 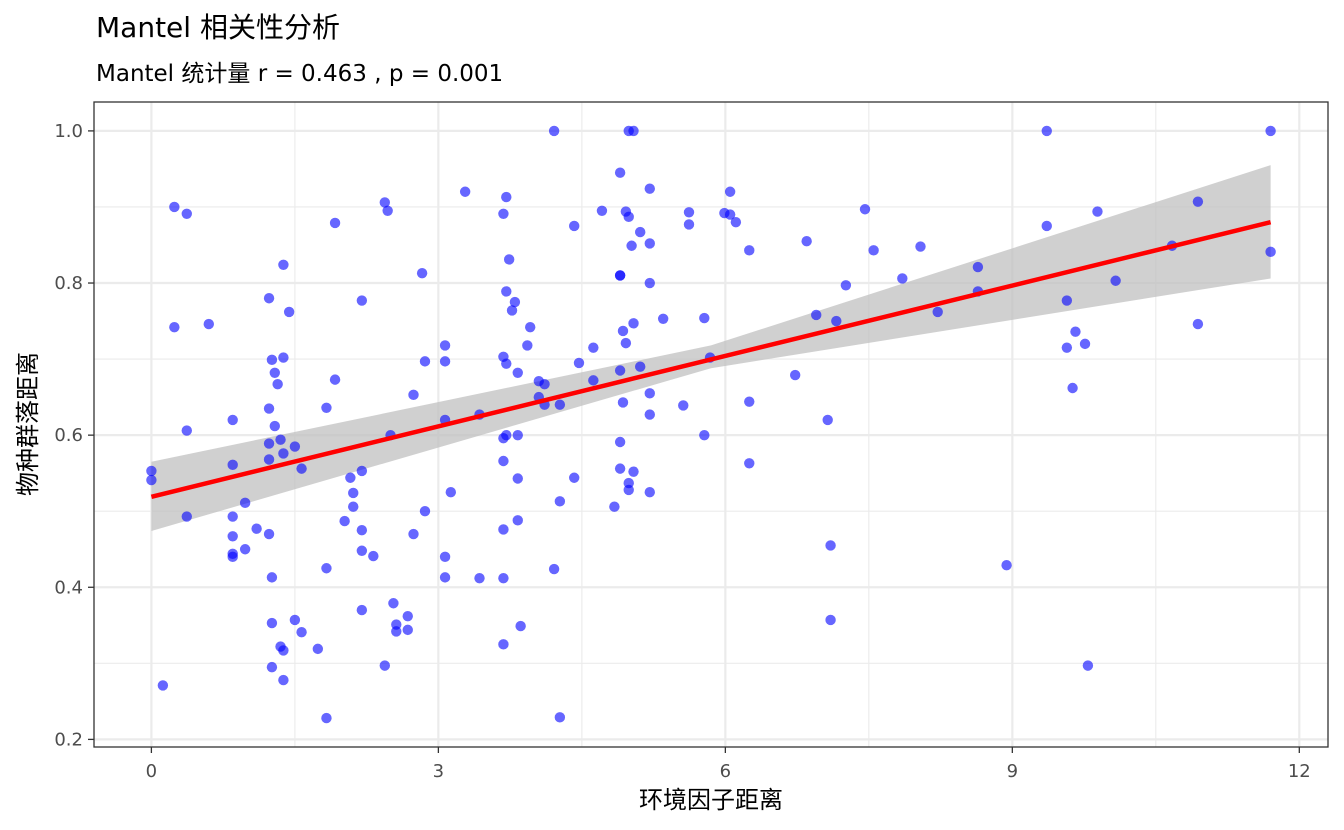 I want to click on y-axis-title: 物种群落距离, so click(x=28, y=424).